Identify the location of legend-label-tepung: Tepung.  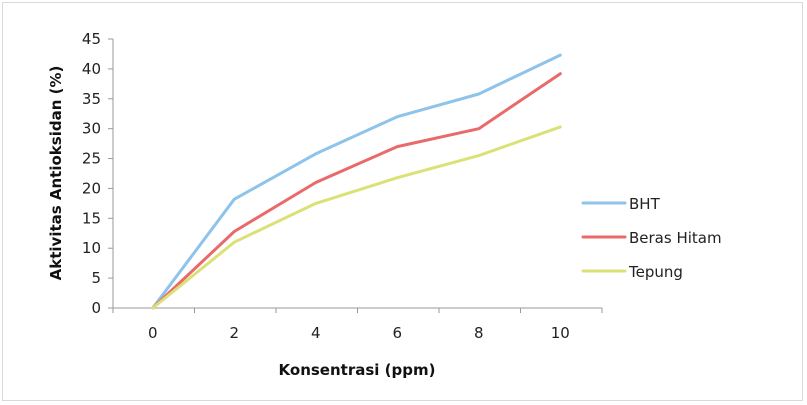
(655, 272).